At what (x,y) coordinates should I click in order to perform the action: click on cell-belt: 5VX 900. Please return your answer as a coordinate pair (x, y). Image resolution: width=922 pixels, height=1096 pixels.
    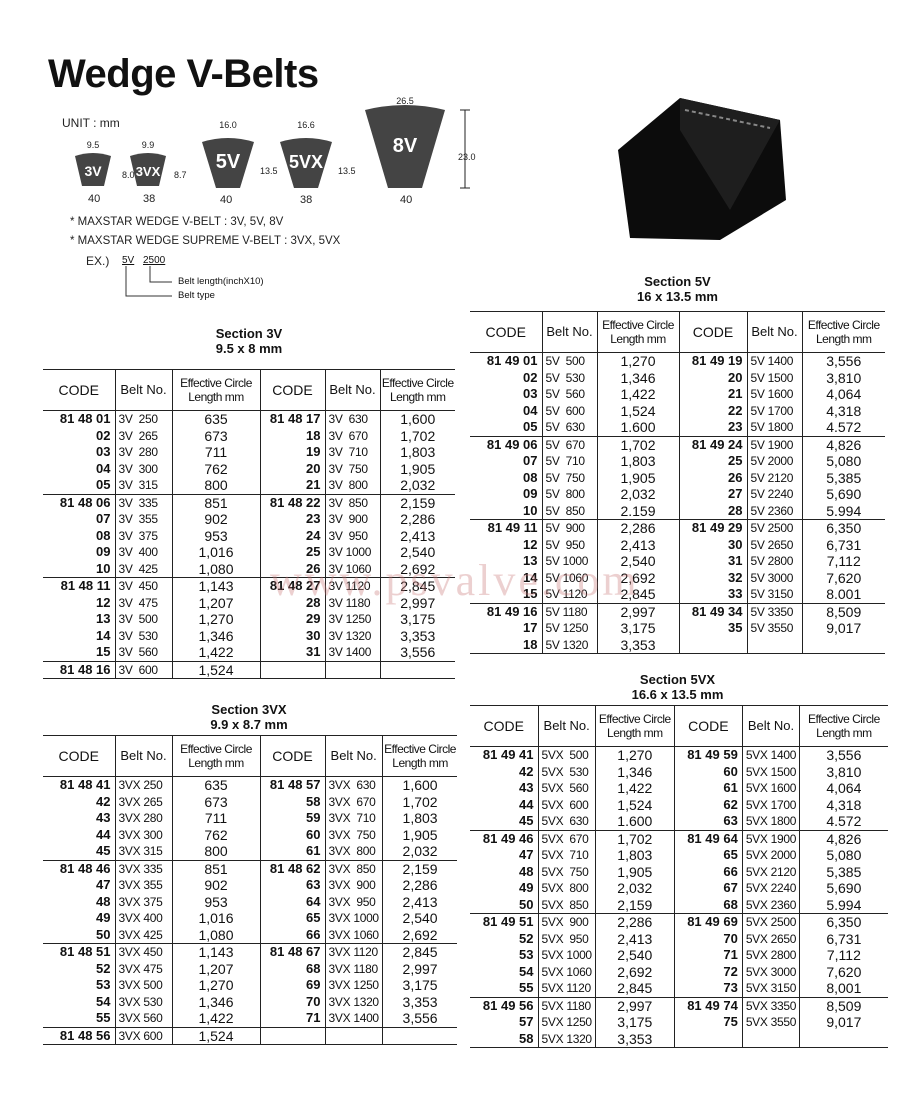
    Looking at the image, I should click on (566, 922).